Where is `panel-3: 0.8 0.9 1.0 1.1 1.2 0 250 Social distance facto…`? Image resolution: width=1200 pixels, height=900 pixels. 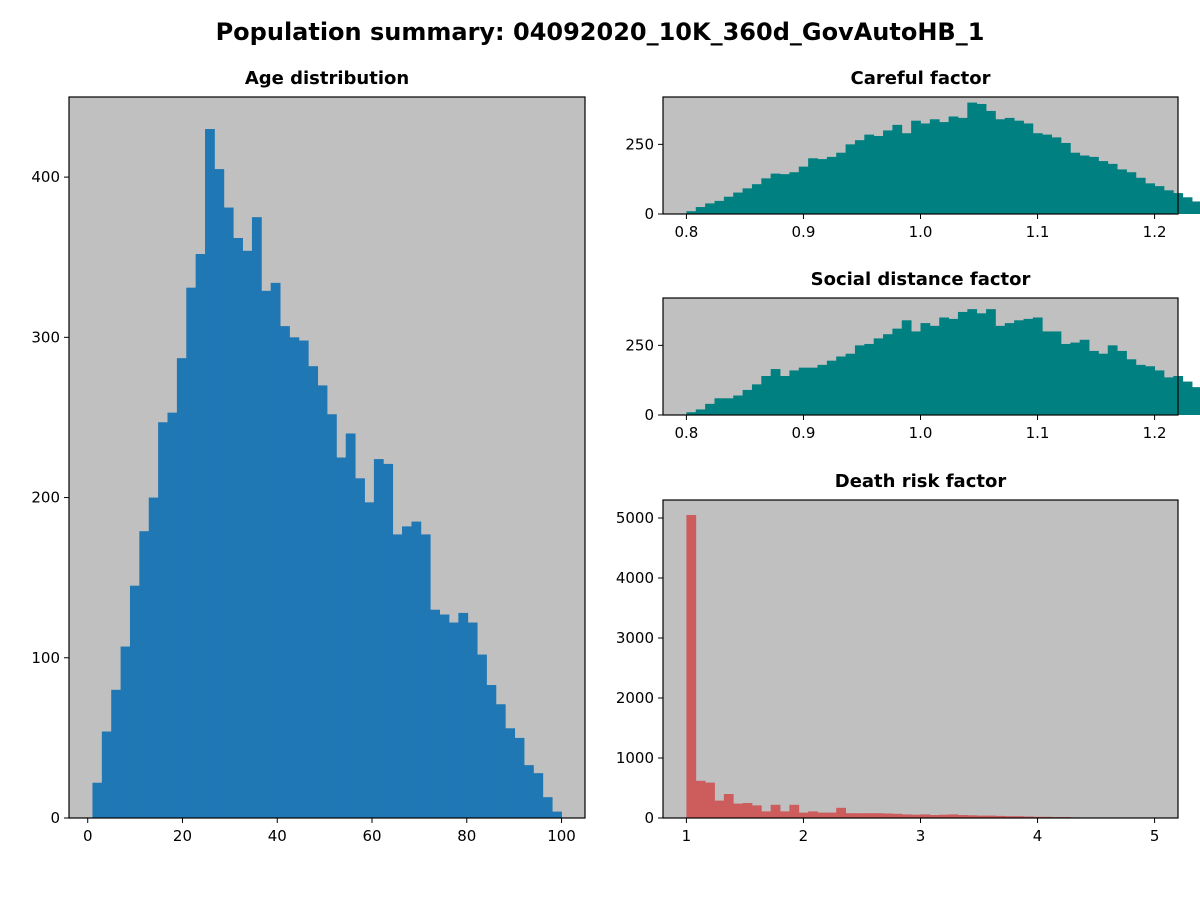 panel-3: 0.8 0.9 1.0 1.1 1.2 0 250 Social distance facto… is located at coordinates (912, 355).